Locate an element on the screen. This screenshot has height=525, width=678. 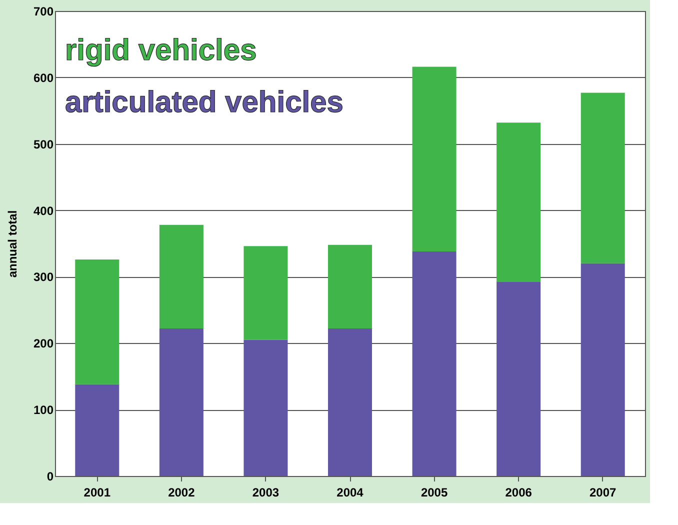
x-tick-label: 2005 is located at coordinates (434, 493).